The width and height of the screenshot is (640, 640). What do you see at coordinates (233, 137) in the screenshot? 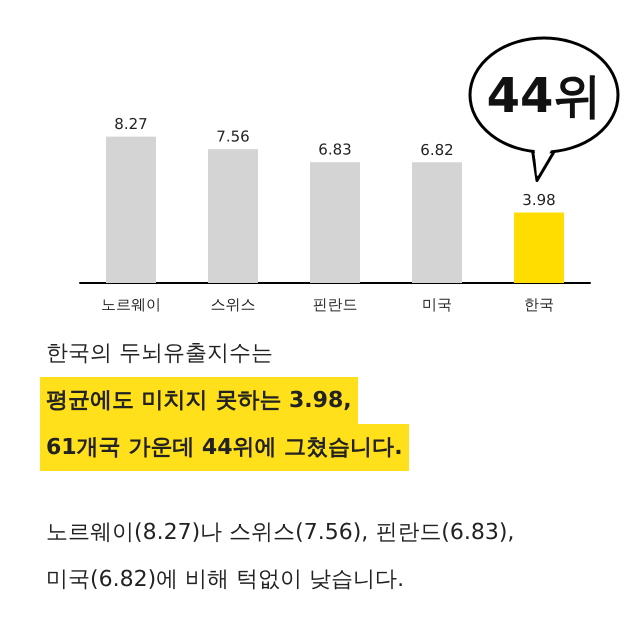
I see `data-label: 7.56` at bounding box center [233, 137].